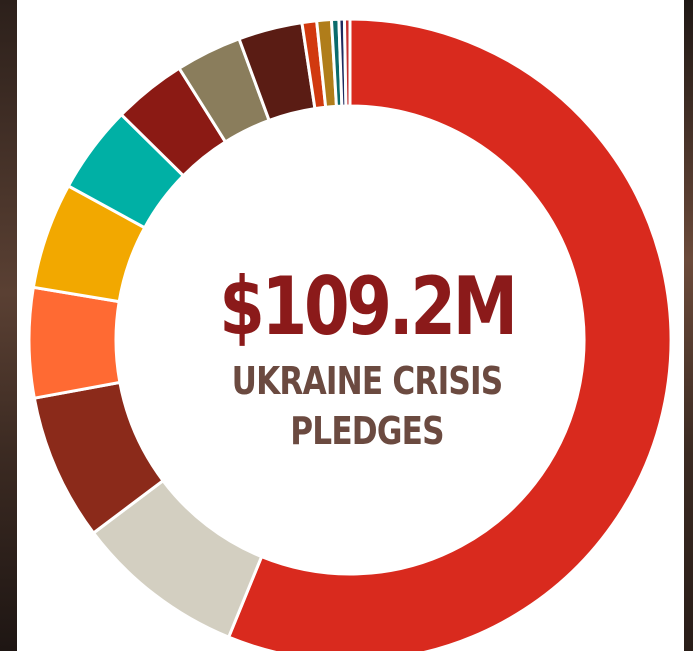 This screenshot has height=651, width=693. Describe the element at coordinates (367, 381) in the screenshot. I see `center-label-line-1: UKRAINE CRISIS` at that location.